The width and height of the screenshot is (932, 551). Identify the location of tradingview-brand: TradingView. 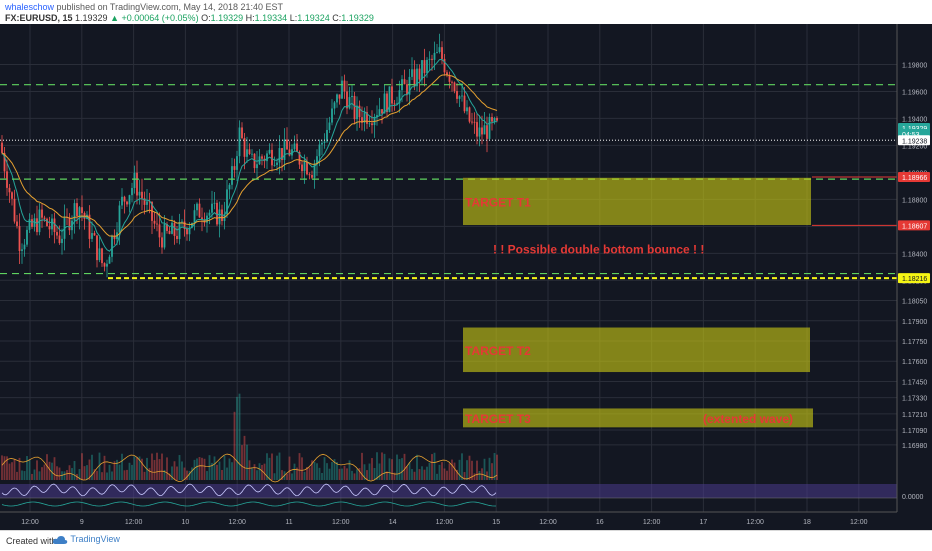
(86, 539).